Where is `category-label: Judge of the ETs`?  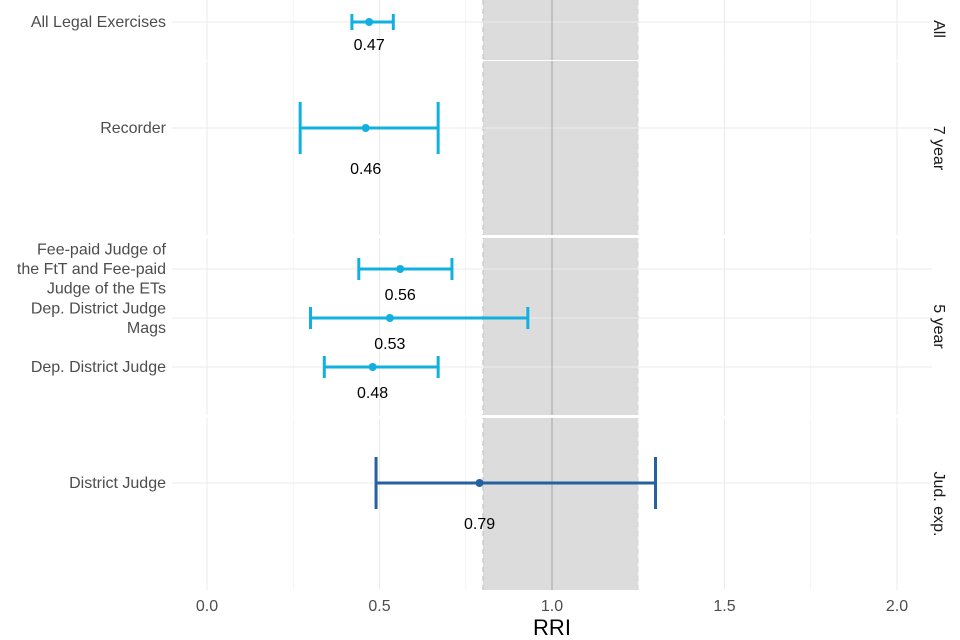
category-label: Judge of the ETs is located at coordinates (106, 289).